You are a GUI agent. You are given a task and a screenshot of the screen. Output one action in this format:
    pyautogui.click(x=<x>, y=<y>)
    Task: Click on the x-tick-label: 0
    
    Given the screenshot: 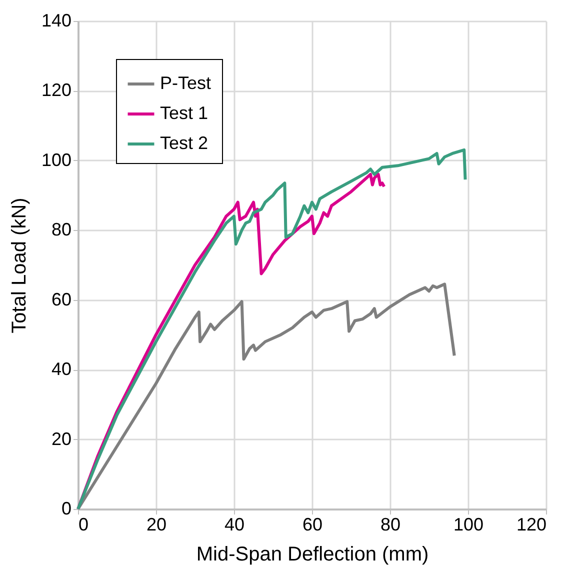 What is the action you would take?
    pyautogui.click(x=83, y=524)
    